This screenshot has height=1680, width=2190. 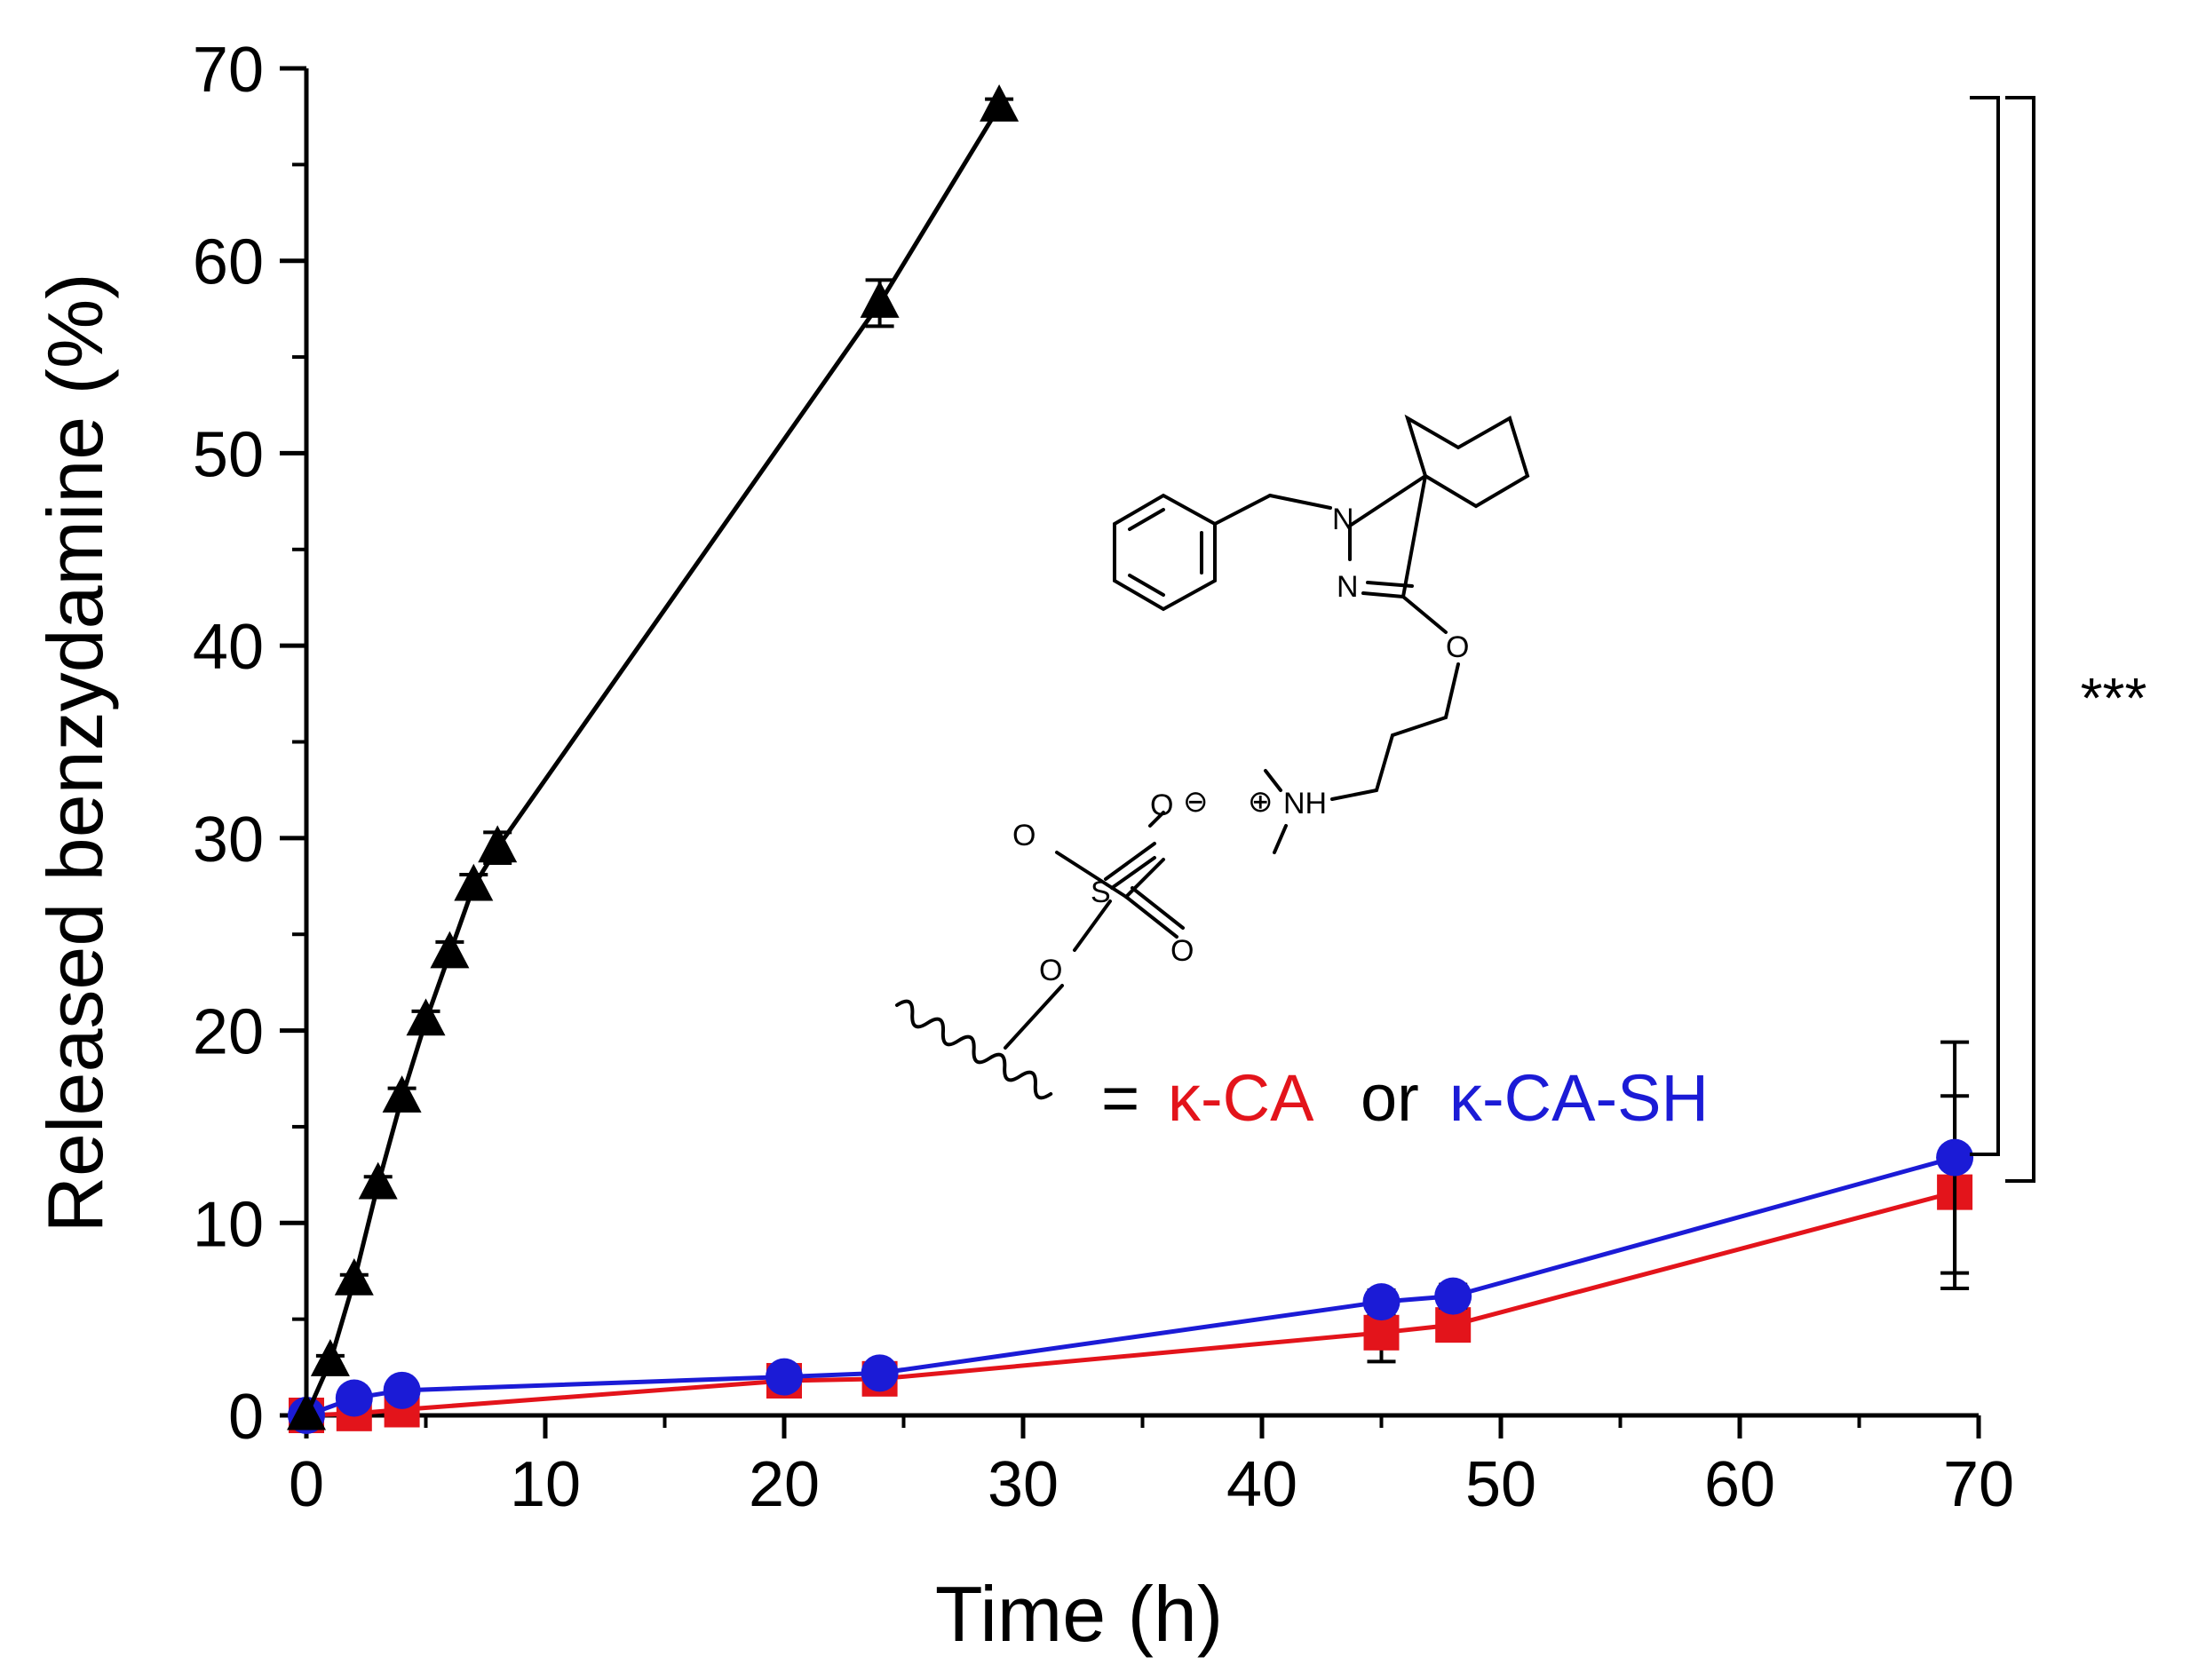 What do you see at coordinates (784, 1484) in the screenshot?
I see `x-tick-label: 20` at bounding box center [784, 1484].